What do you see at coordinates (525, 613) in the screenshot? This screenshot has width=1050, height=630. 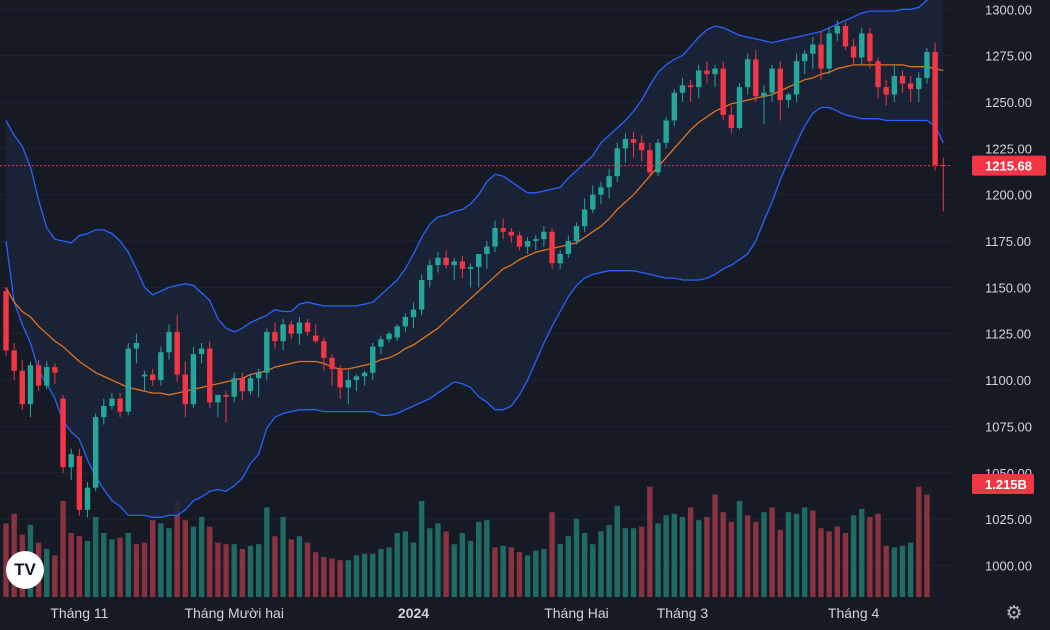 I see `time-axis` at bounding box center [525, 613].